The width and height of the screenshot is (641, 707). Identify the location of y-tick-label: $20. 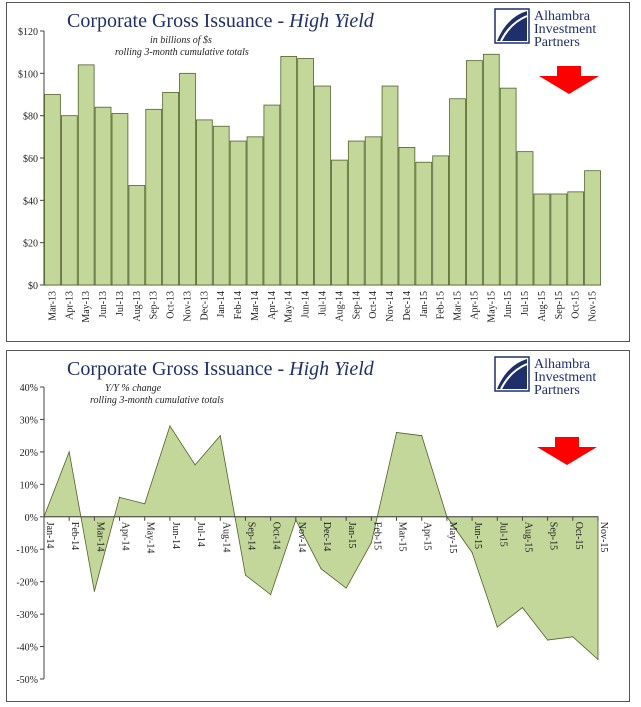
(30, 244).